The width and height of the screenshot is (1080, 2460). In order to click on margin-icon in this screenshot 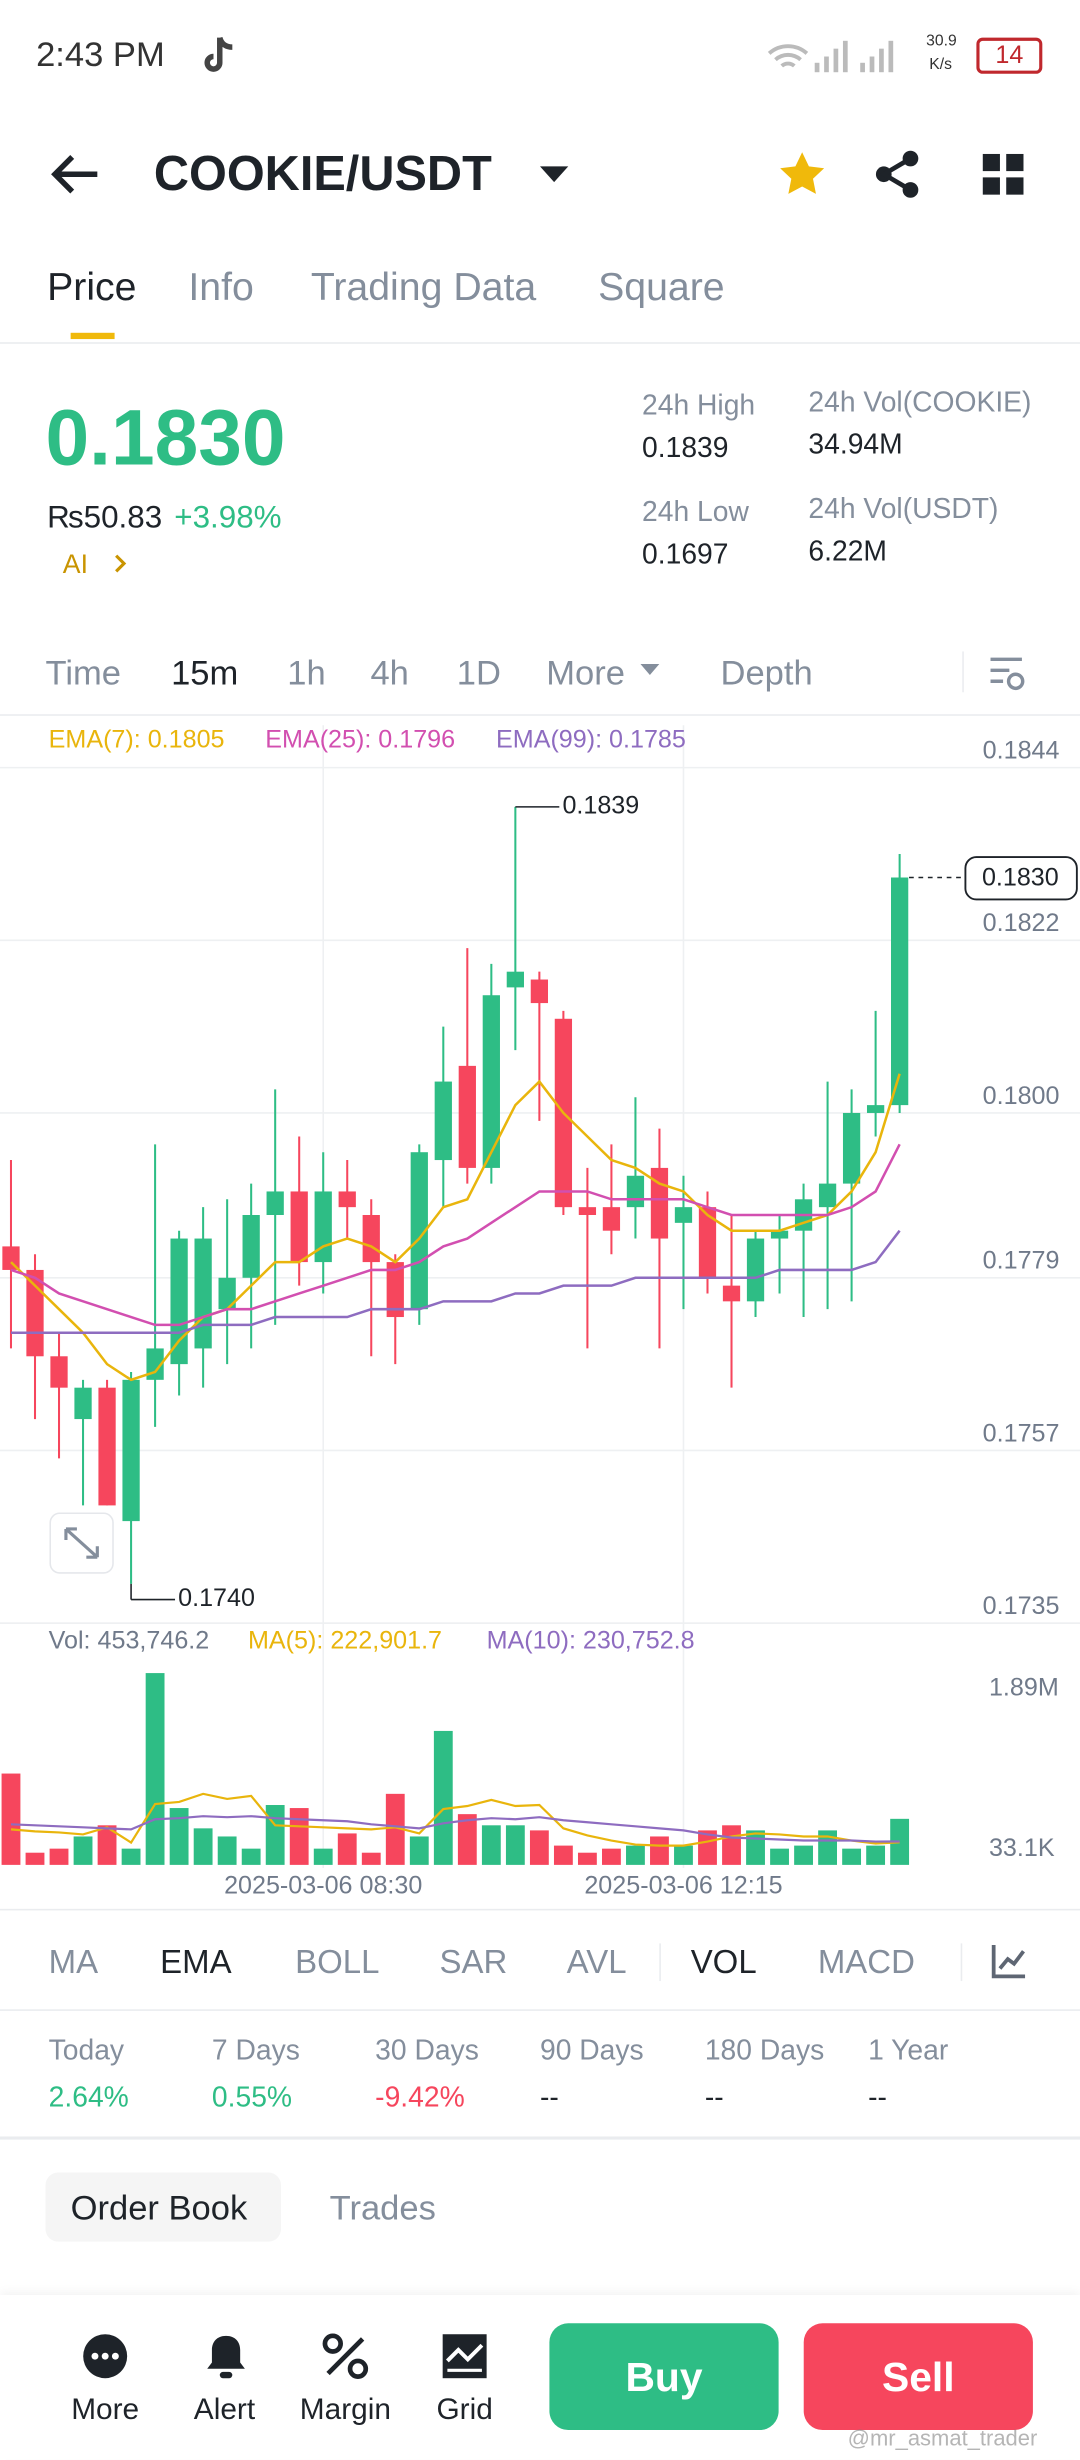, I will do `click(345, 2356)`.